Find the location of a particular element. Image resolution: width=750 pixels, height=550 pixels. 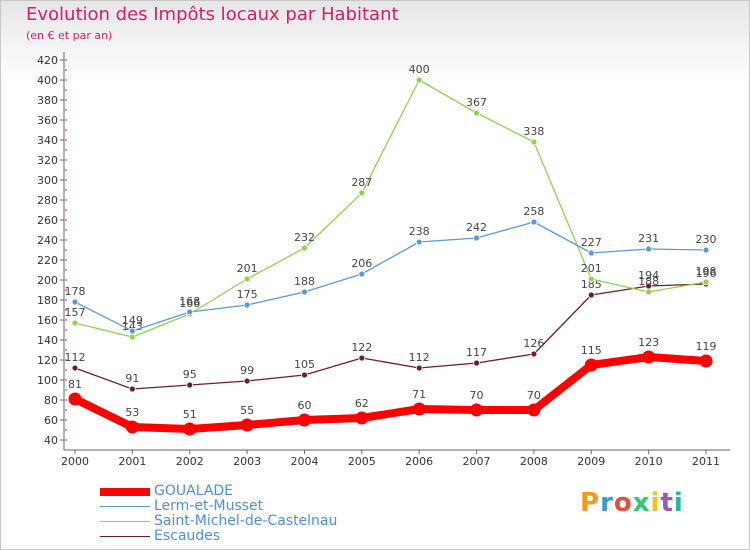

data-label: 367 is located at coordinates (476, 102).